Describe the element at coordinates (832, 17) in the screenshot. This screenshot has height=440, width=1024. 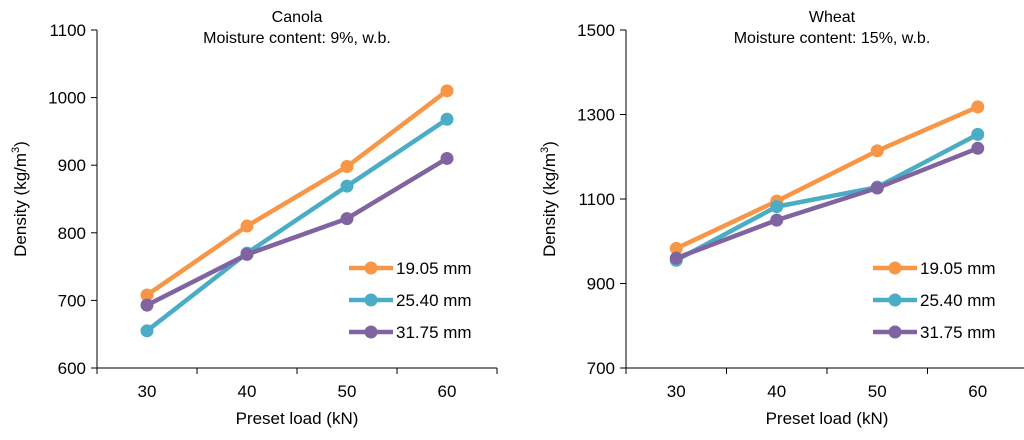
I see `chart-title: Wheat` at that location.